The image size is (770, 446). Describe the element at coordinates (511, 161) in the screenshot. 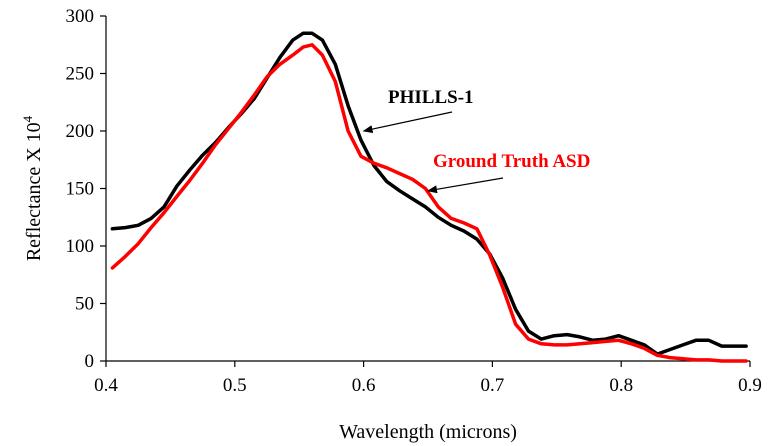

I see `annotation-label-ground-truth-asd: Ground Truth ASD` at that location.